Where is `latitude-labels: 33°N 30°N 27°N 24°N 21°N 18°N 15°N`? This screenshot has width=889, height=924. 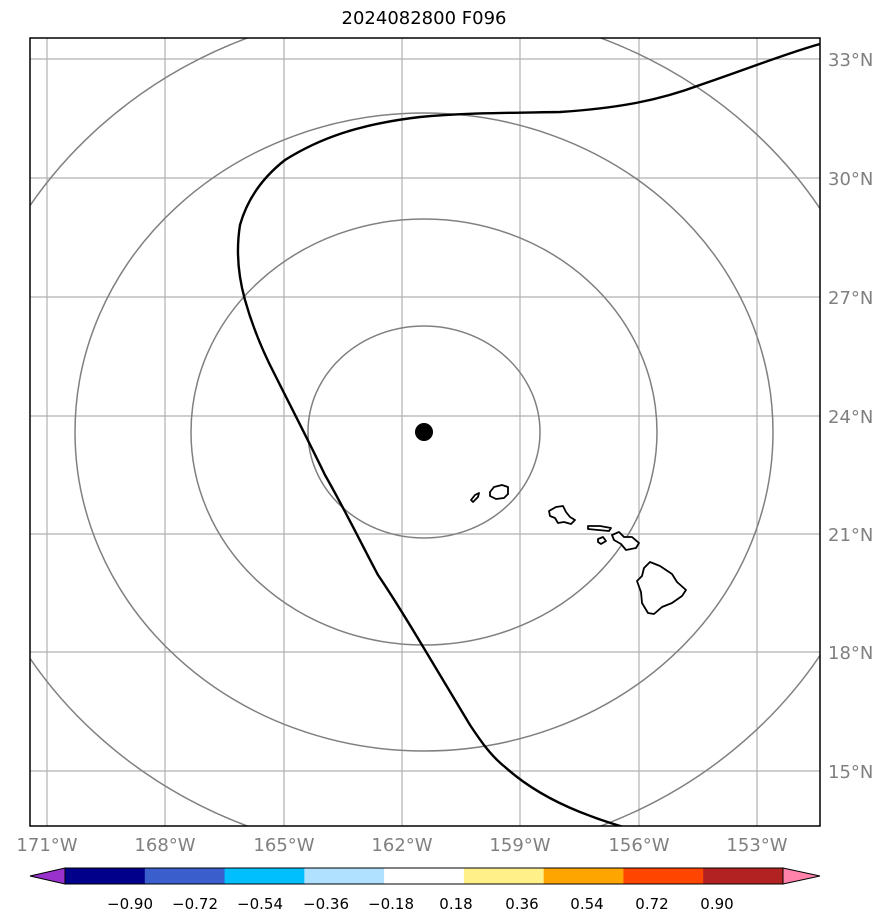
latitude-labels: 33°N 30°N 27°N 24°N 21°N 18°N 15°N is located at coordinates (850, 416).